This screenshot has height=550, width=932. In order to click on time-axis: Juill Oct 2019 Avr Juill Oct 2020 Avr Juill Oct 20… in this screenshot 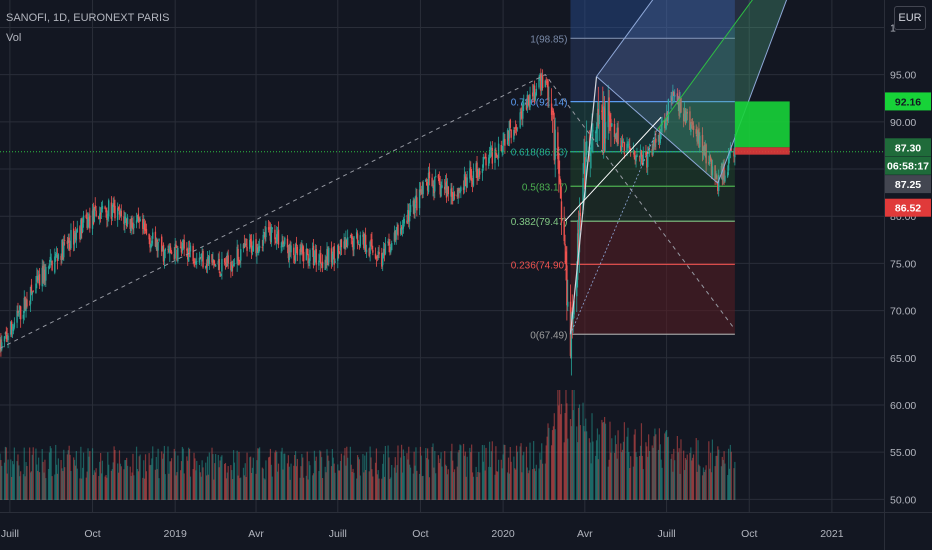, I will do `click(466, 526)`.